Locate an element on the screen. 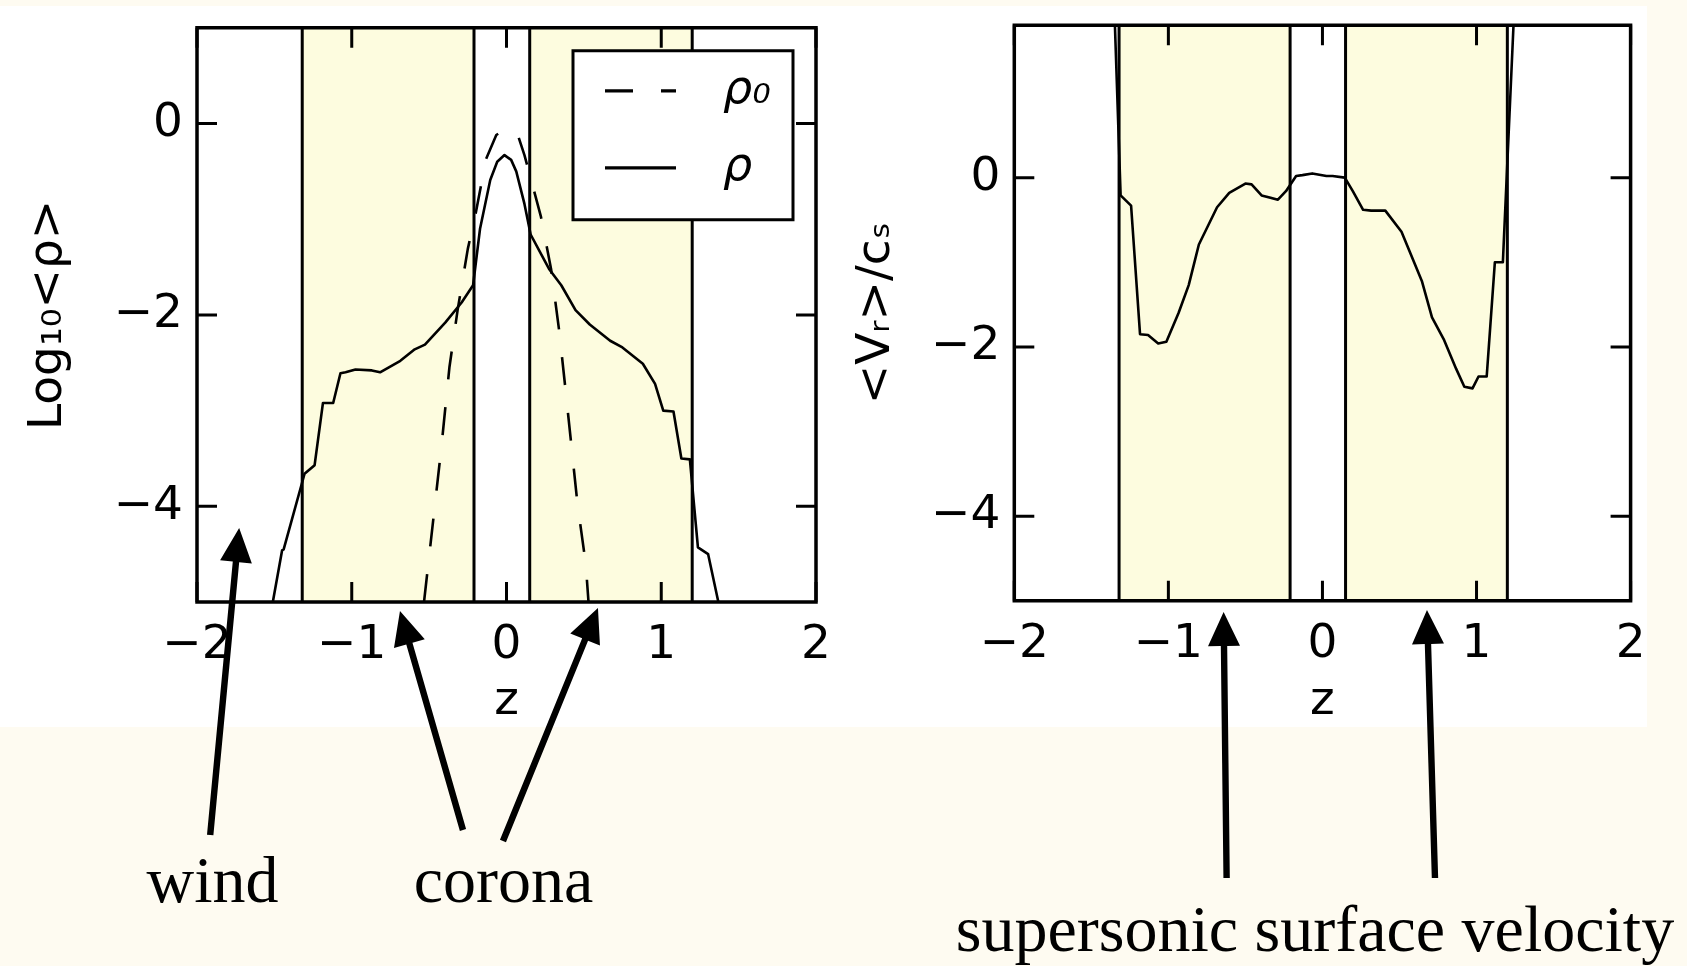  y-axis-title: Log₁₀<ρ> is located at coordinates (45, 315).